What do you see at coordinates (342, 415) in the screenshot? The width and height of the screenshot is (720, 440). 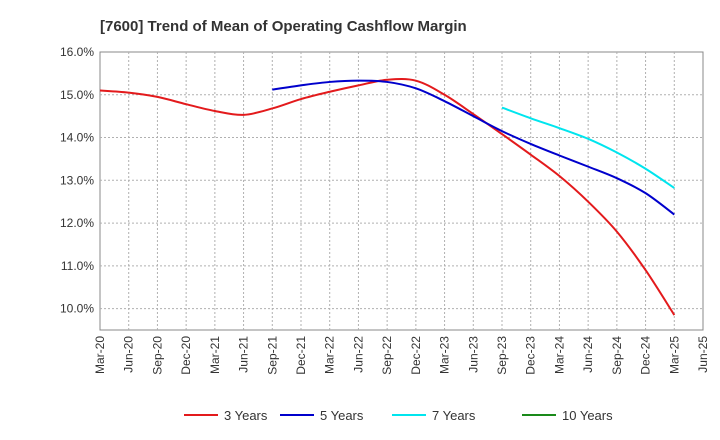 I see `legend-label-5-years: 5 Years` at bounding box center [342, 415].